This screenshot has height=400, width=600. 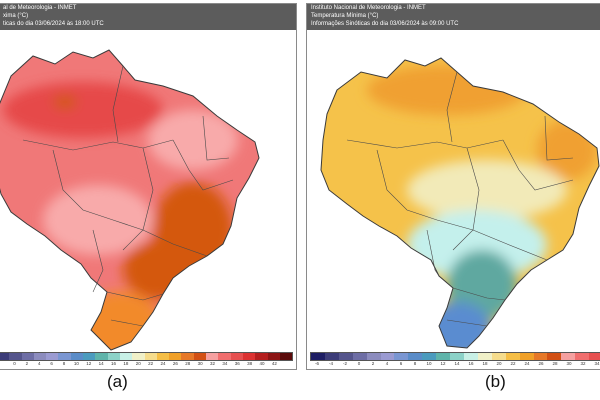 I want to click on colorbar-tick-label: 32, so click(x=583, y=363).